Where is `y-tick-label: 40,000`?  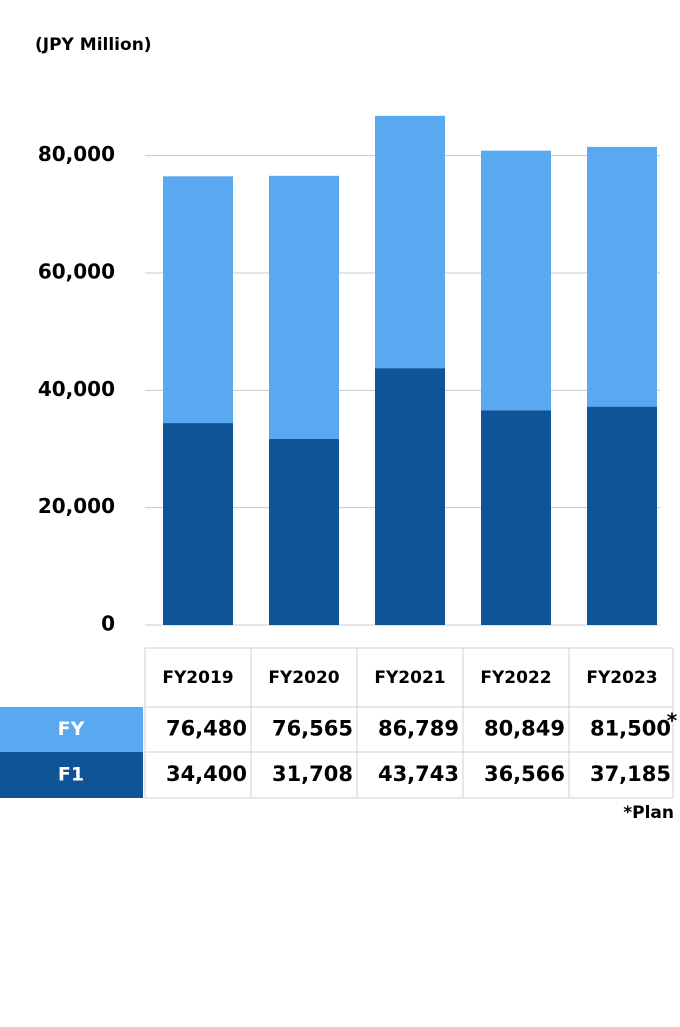
y-tick-label: 40,000 is located at coordinates (76, 389).